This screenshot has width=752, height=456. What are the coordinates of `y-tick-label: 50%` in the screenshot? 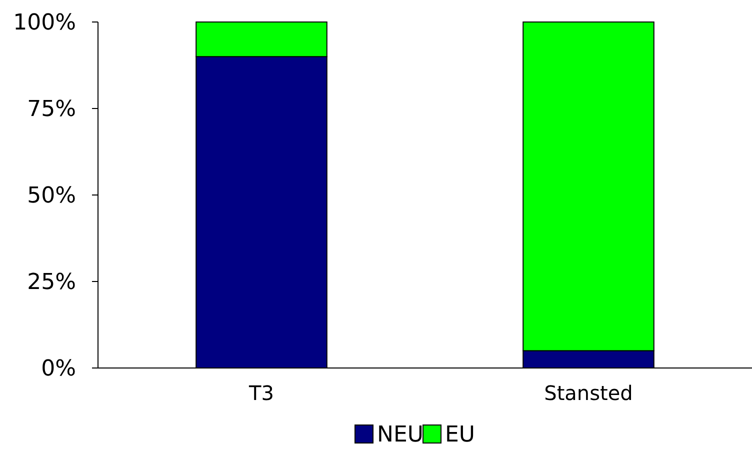 It's located at (51, 196).